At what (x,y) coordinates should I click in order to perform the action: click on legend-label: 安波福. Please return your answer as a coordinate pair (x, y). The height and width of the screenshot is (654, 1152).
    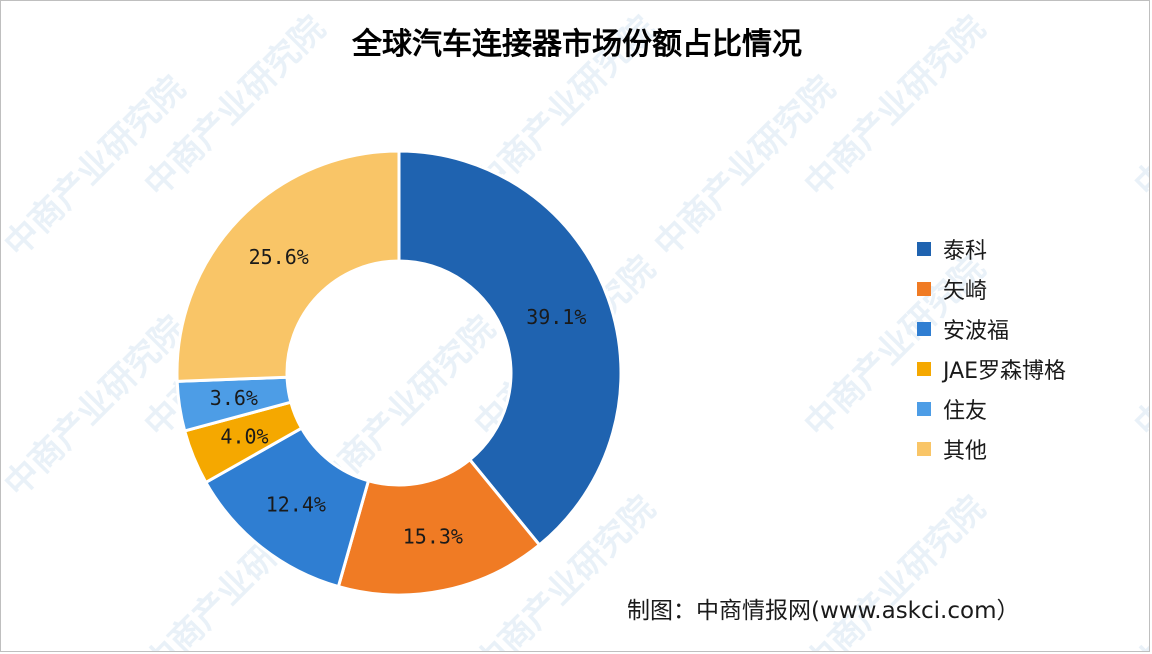
    Looking at the image, I should click on (976, 331).